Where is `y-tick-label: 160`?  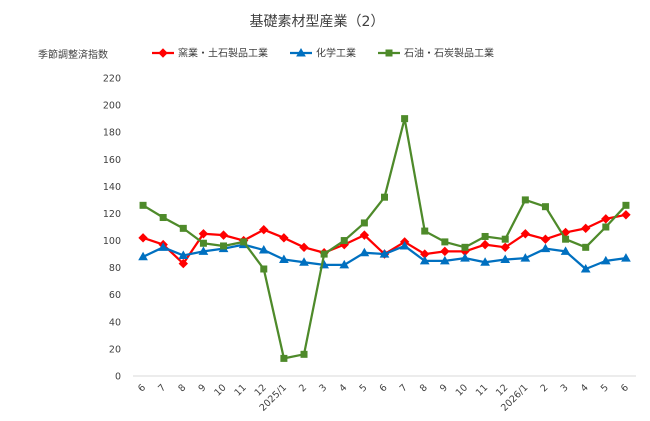 y-tick-label: 160 is located at coordinates (112, 160).